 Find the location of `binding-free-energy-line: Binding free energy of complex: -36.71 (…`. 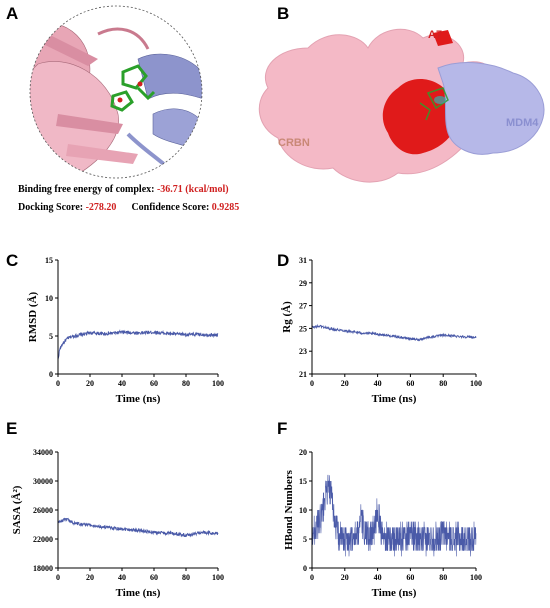

binding-free-energy-line: Binding free energy of complex: -36.71 (… is located at coordinates (123, 189).